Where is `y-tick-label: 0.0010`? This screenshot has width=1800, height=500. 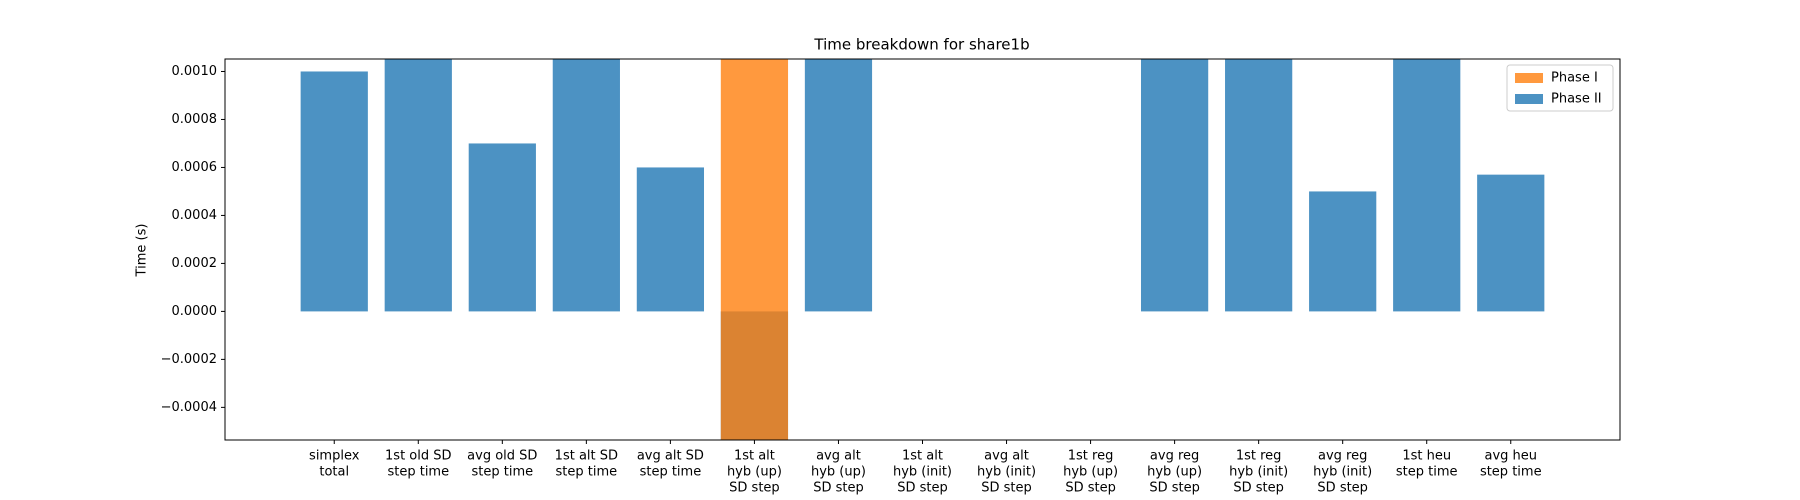
y-tick-label: 0.0010 is located at coordinates (195, 71).